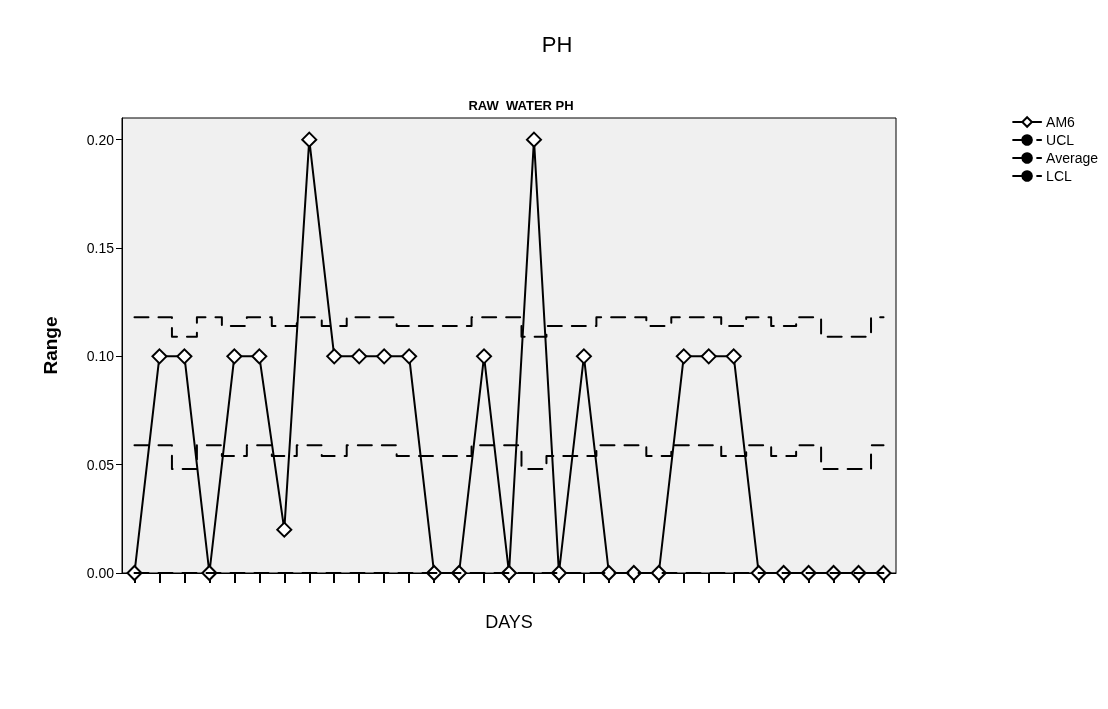 This screenshot has width=1108, height=709. I want to click on y-tick-label: 0.10, so click(100, 356).